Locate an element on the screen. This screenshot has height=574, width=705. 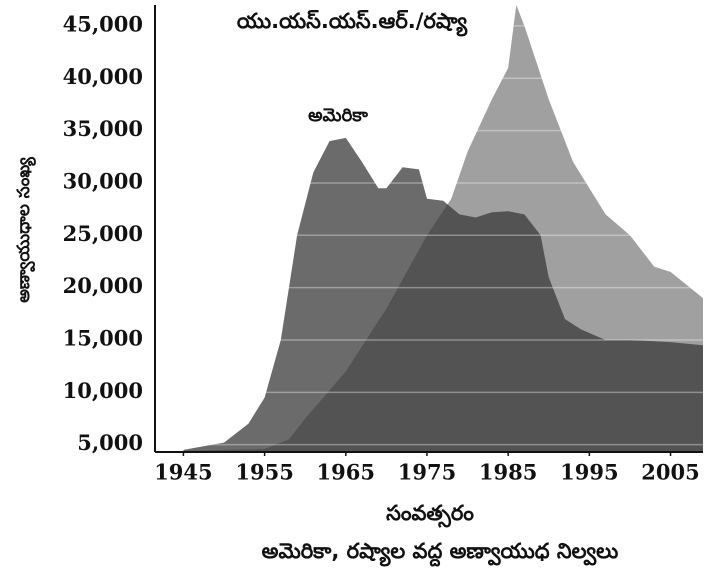
y-tick-label: 20,000 is located at coordinates (103, 285).